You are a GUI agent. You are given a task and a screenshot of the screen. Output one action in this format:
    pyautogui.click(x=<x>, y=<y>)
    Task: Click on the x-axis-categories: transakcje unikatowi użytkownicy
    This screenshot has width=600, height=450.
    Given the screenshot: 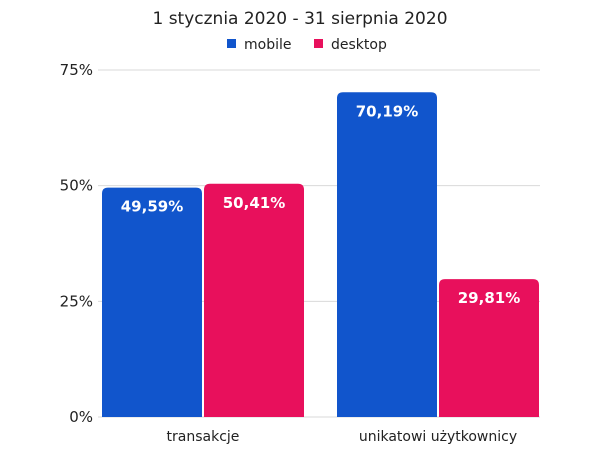 What is the action you would take?
    pyautogui.click(x=342, y=437)
    